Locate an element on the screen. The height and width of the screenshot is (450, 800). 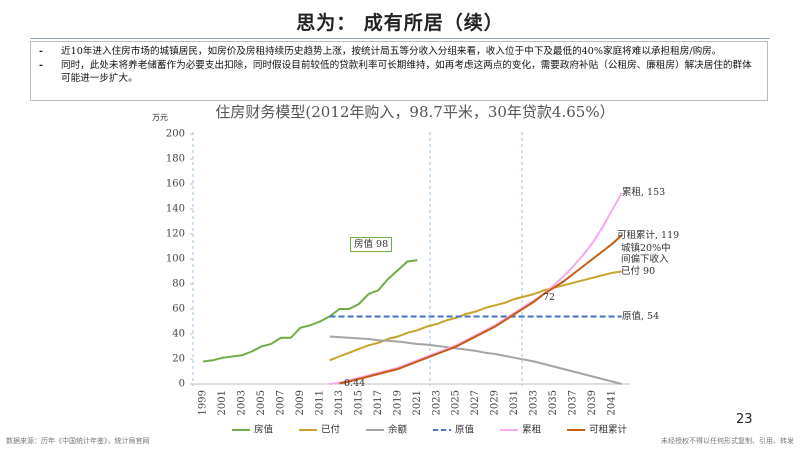
x-tick-label: 2027 is located at coordinates (475, 402).